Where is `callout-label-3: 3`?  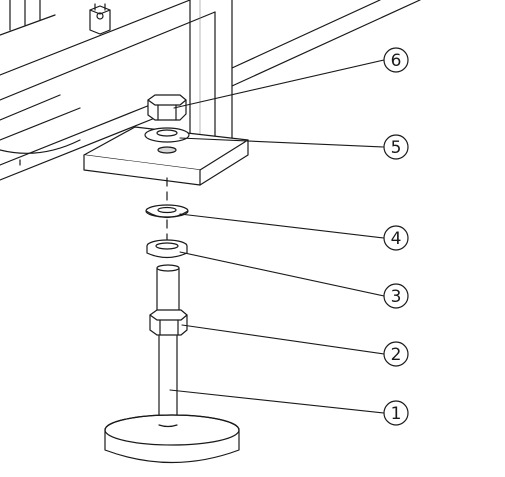 callout-label-3: 3 is located at coordinates (396, 297).